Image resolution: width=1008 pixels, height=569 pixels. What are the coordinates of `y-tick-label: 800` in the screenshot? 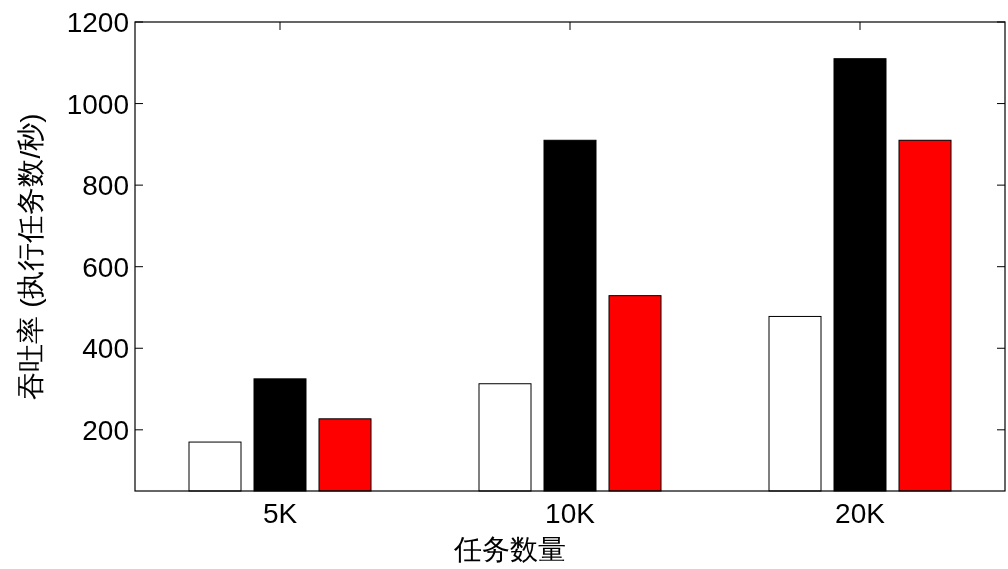 It's located at (105, 186).